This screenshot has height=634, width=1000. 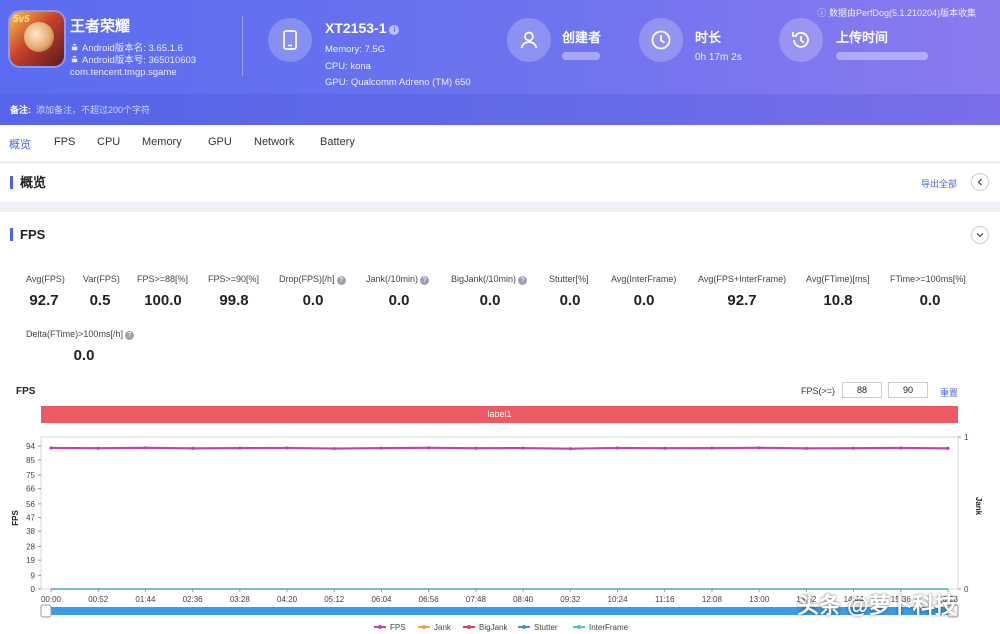 What do you see at coordinates (484, 279) in the screenshot?
I see `metric-label-text: BigJank(/10min)` at bounding box center [484, 279].